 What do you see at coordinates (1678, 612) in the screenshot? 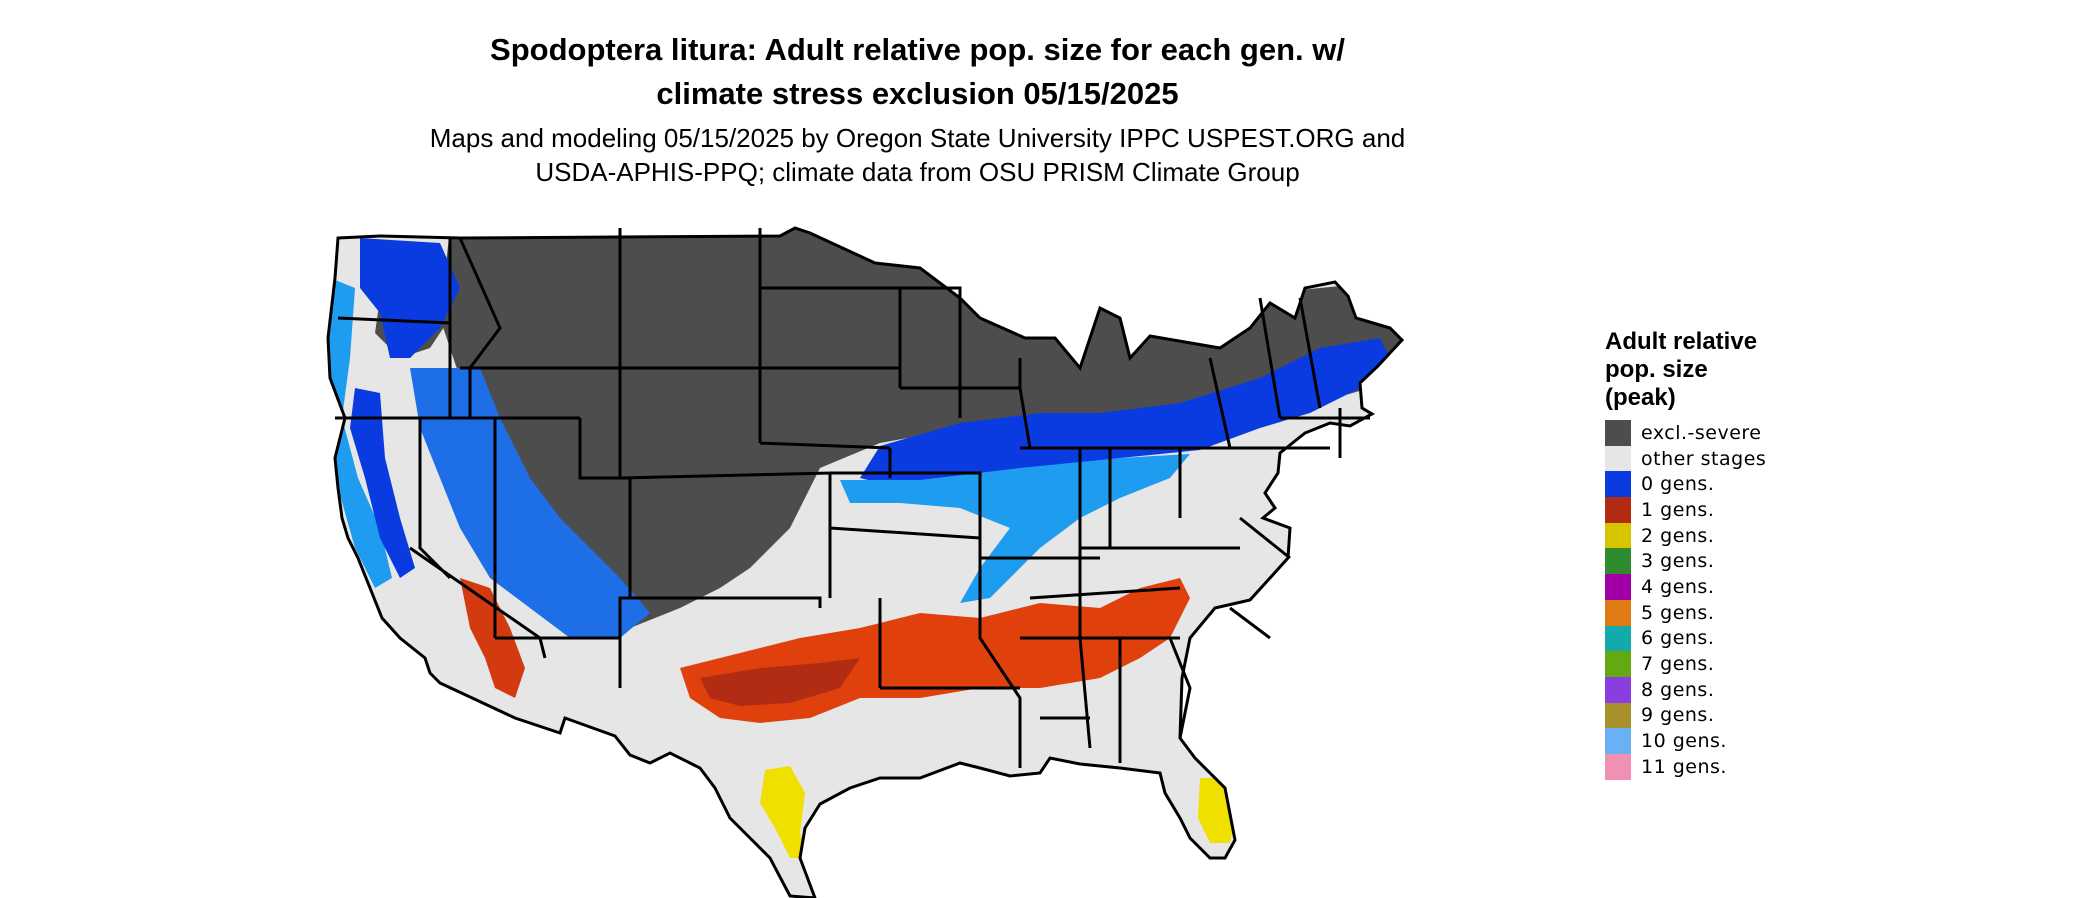
I see `legend-label: 5 gens.` at bounding box center [1678, 612].